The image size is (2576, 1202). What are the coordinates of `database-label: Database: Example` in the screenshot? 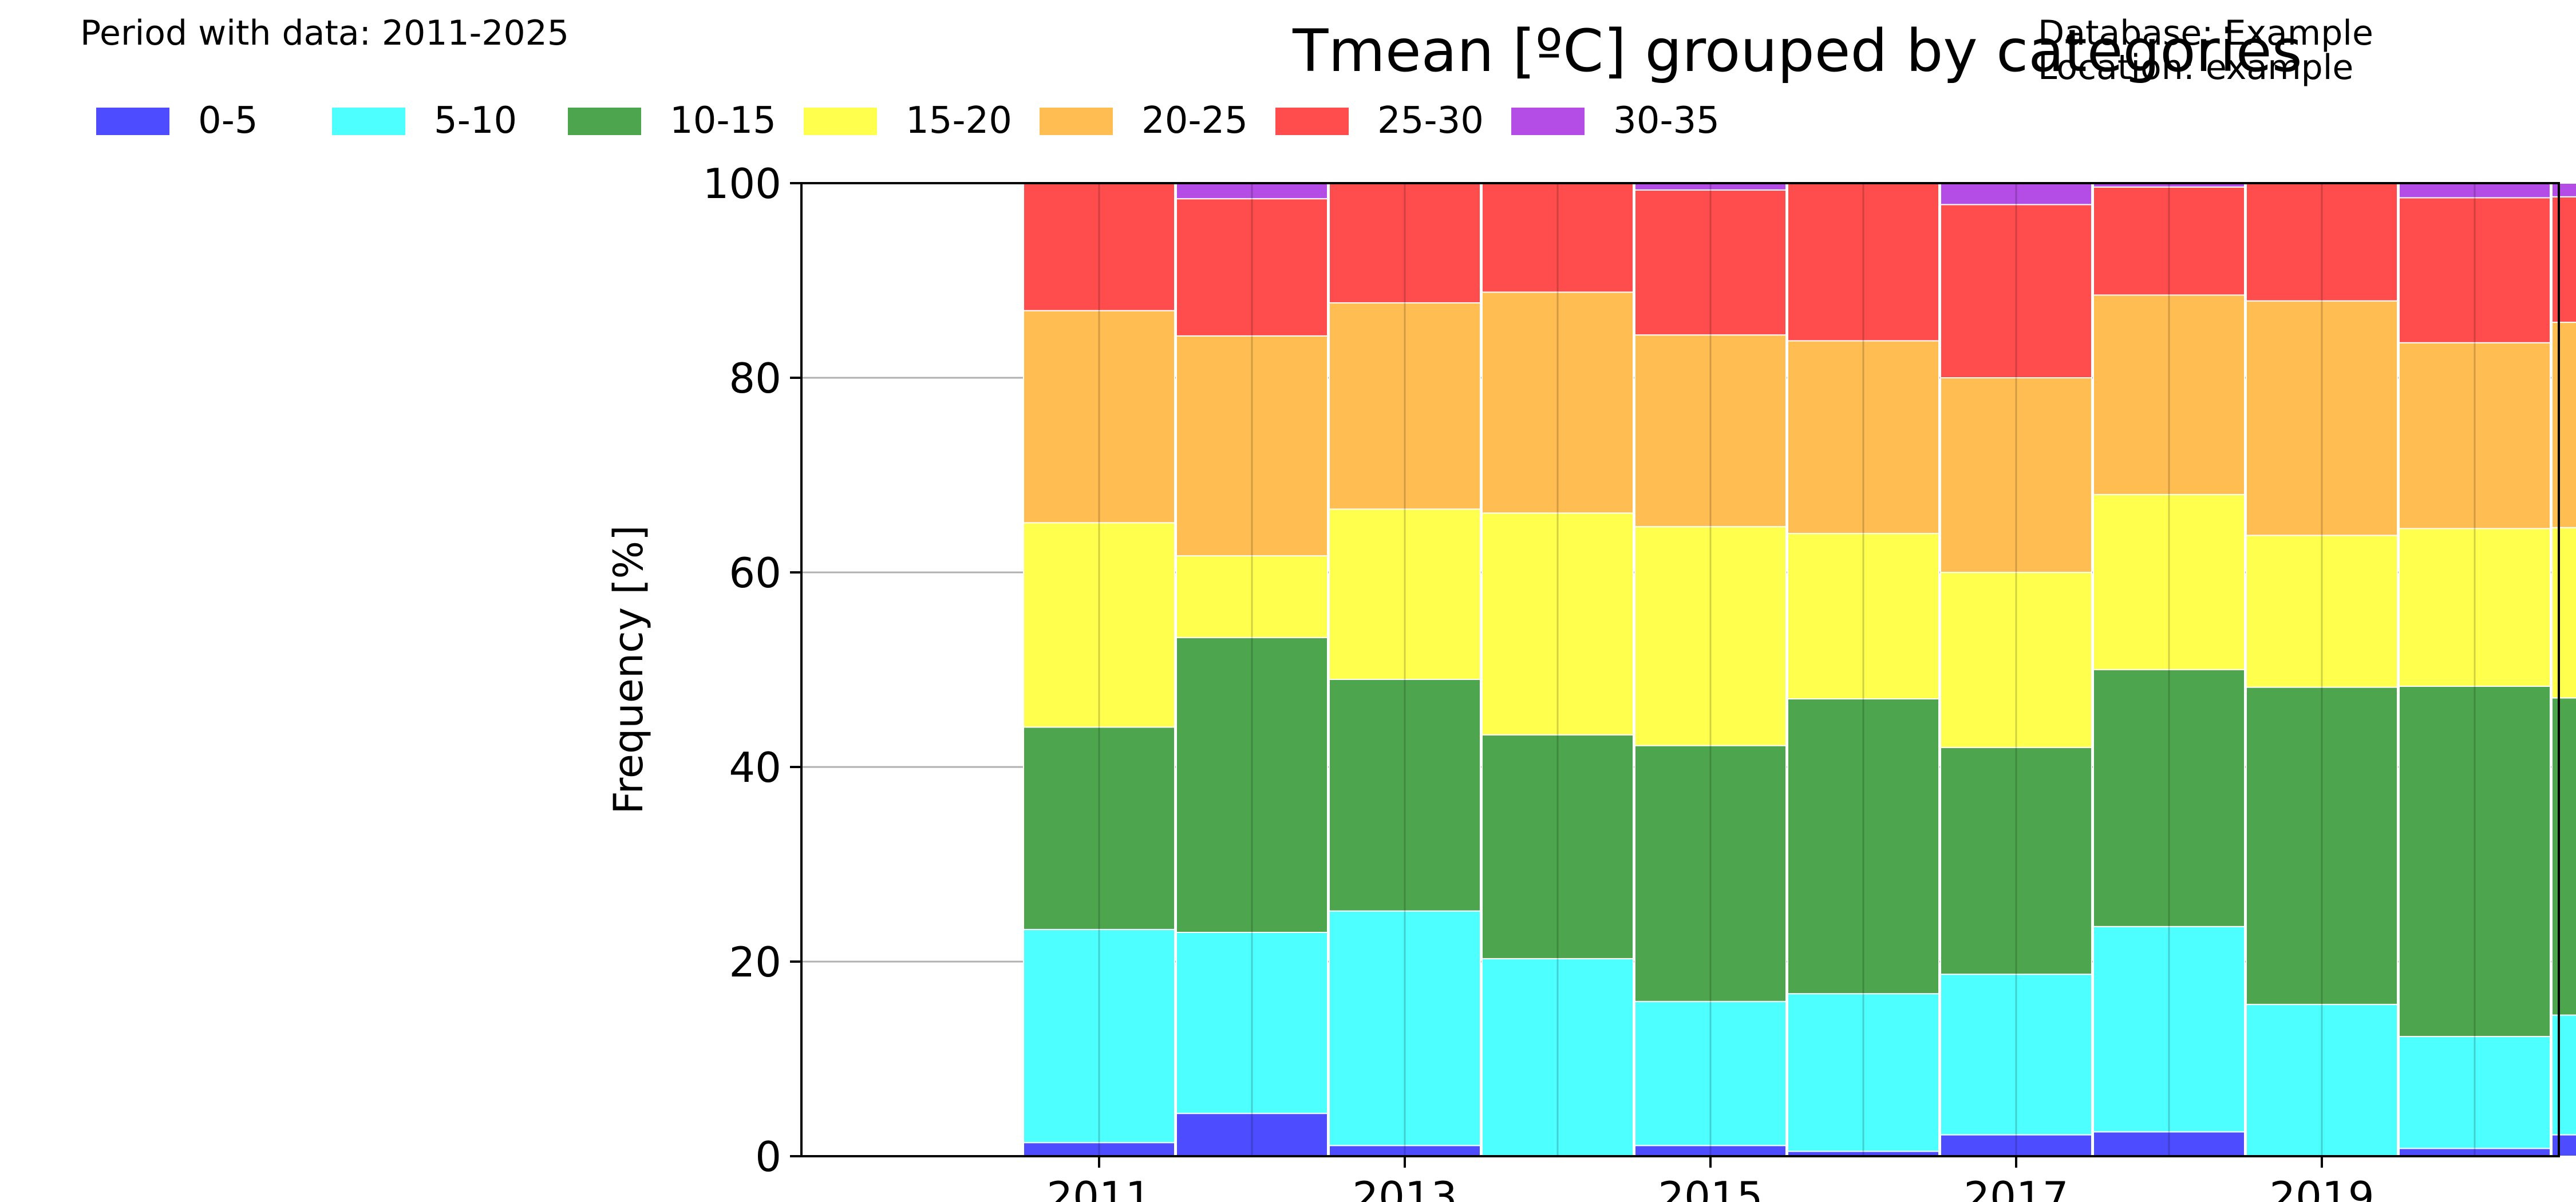 It's located at (2205, 33).